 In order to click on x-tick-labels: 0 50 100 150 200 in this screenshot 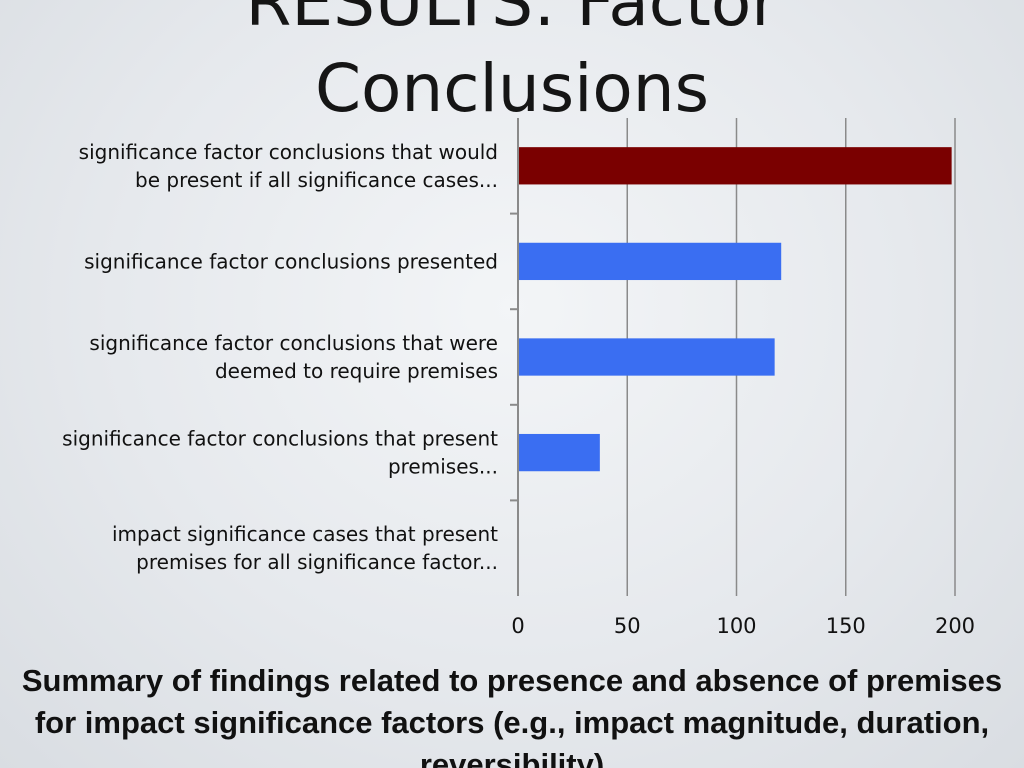, I will do `click(743, 626)`.